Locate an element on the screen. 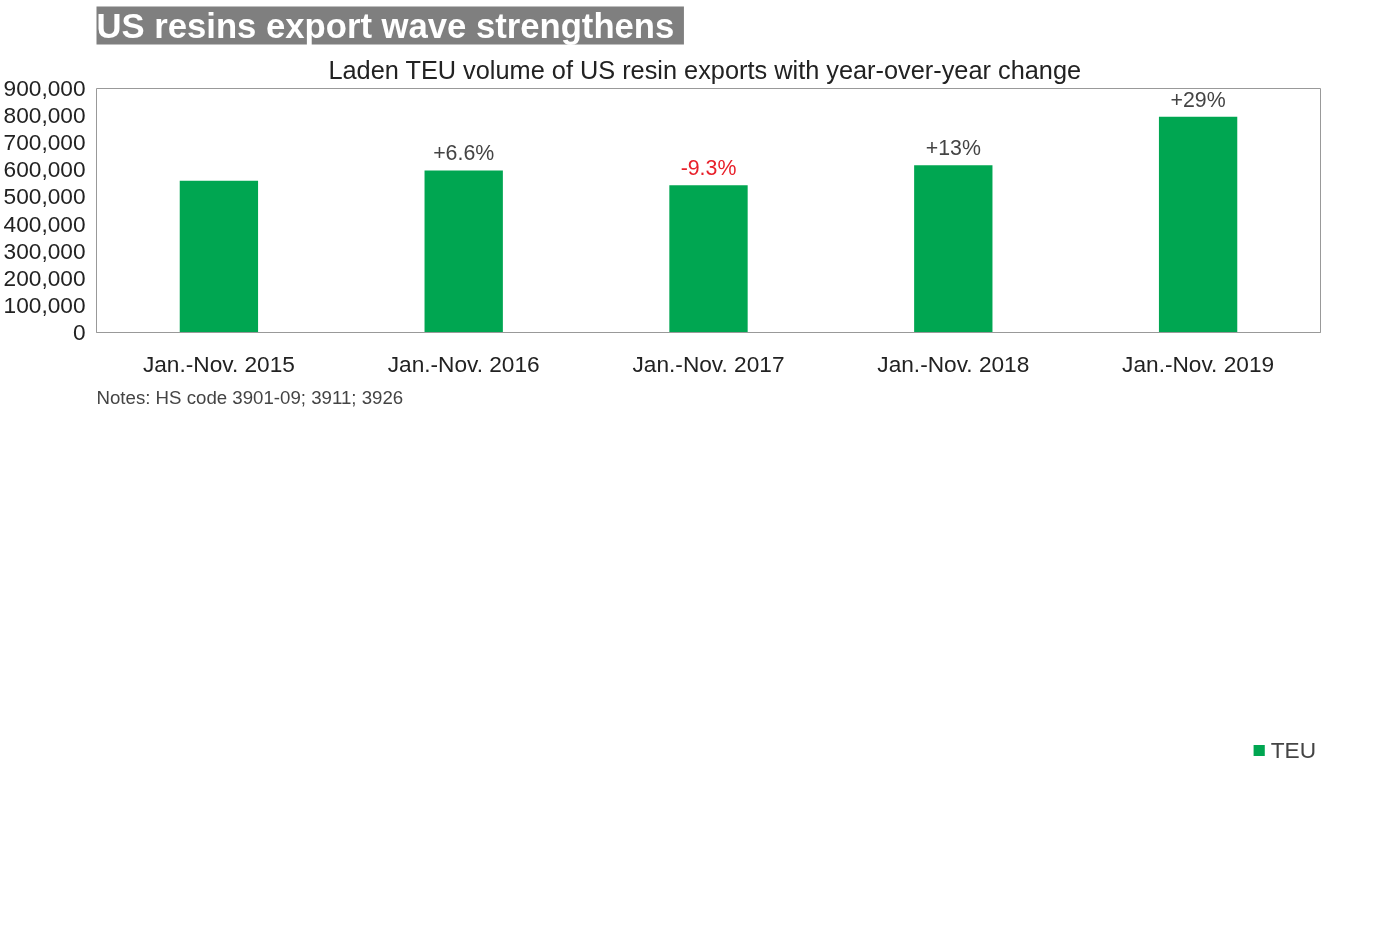 This screenshot has height=937, width=1377. y-tick-label: 100,000 is located at coordinates (44, 304).